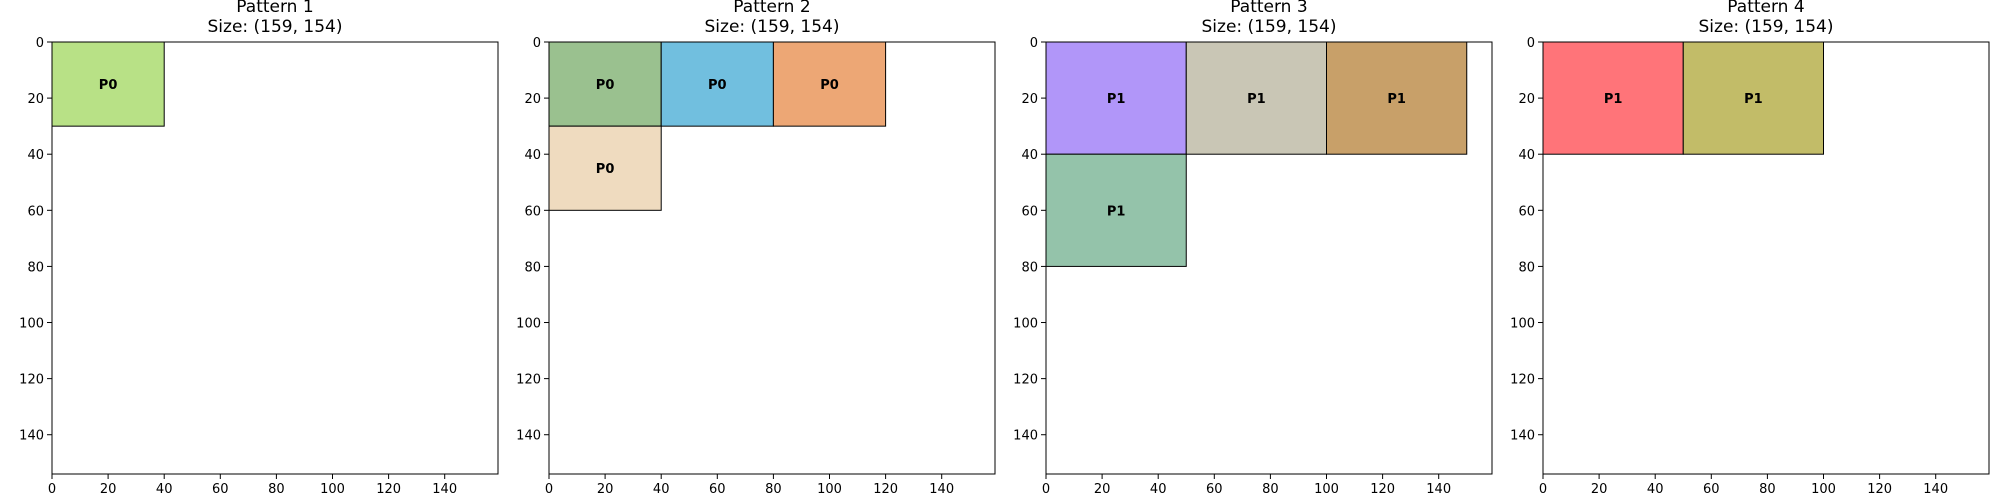  What do you see at coordinates (1765, 8) in the screenshot?
I see `panel-title: Pattern 4` at bounding box center [1765, 8].